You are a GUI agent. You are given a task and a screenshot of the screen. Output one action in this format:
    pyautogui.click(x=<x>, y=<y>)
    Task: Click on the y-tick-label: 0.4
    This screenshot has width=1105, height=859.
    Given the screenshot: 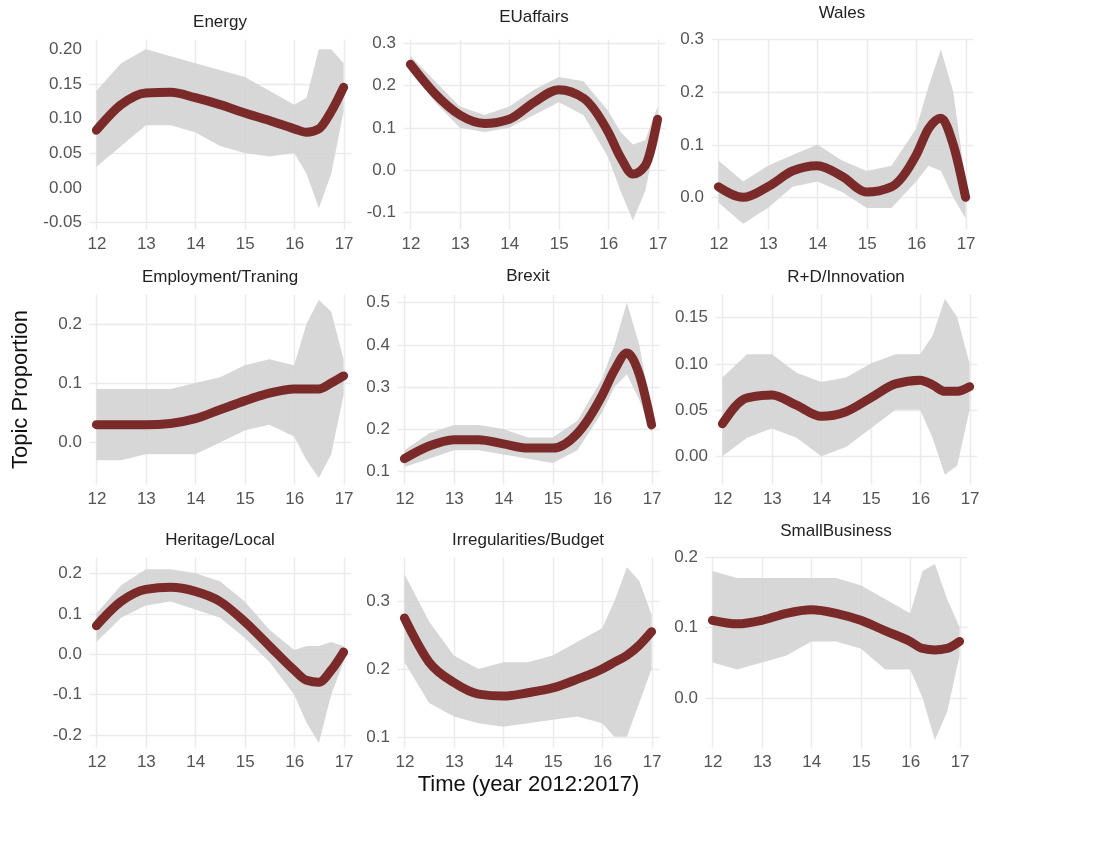 What is the action you would take?
    pyautogui.click(x=378, y=344)
    